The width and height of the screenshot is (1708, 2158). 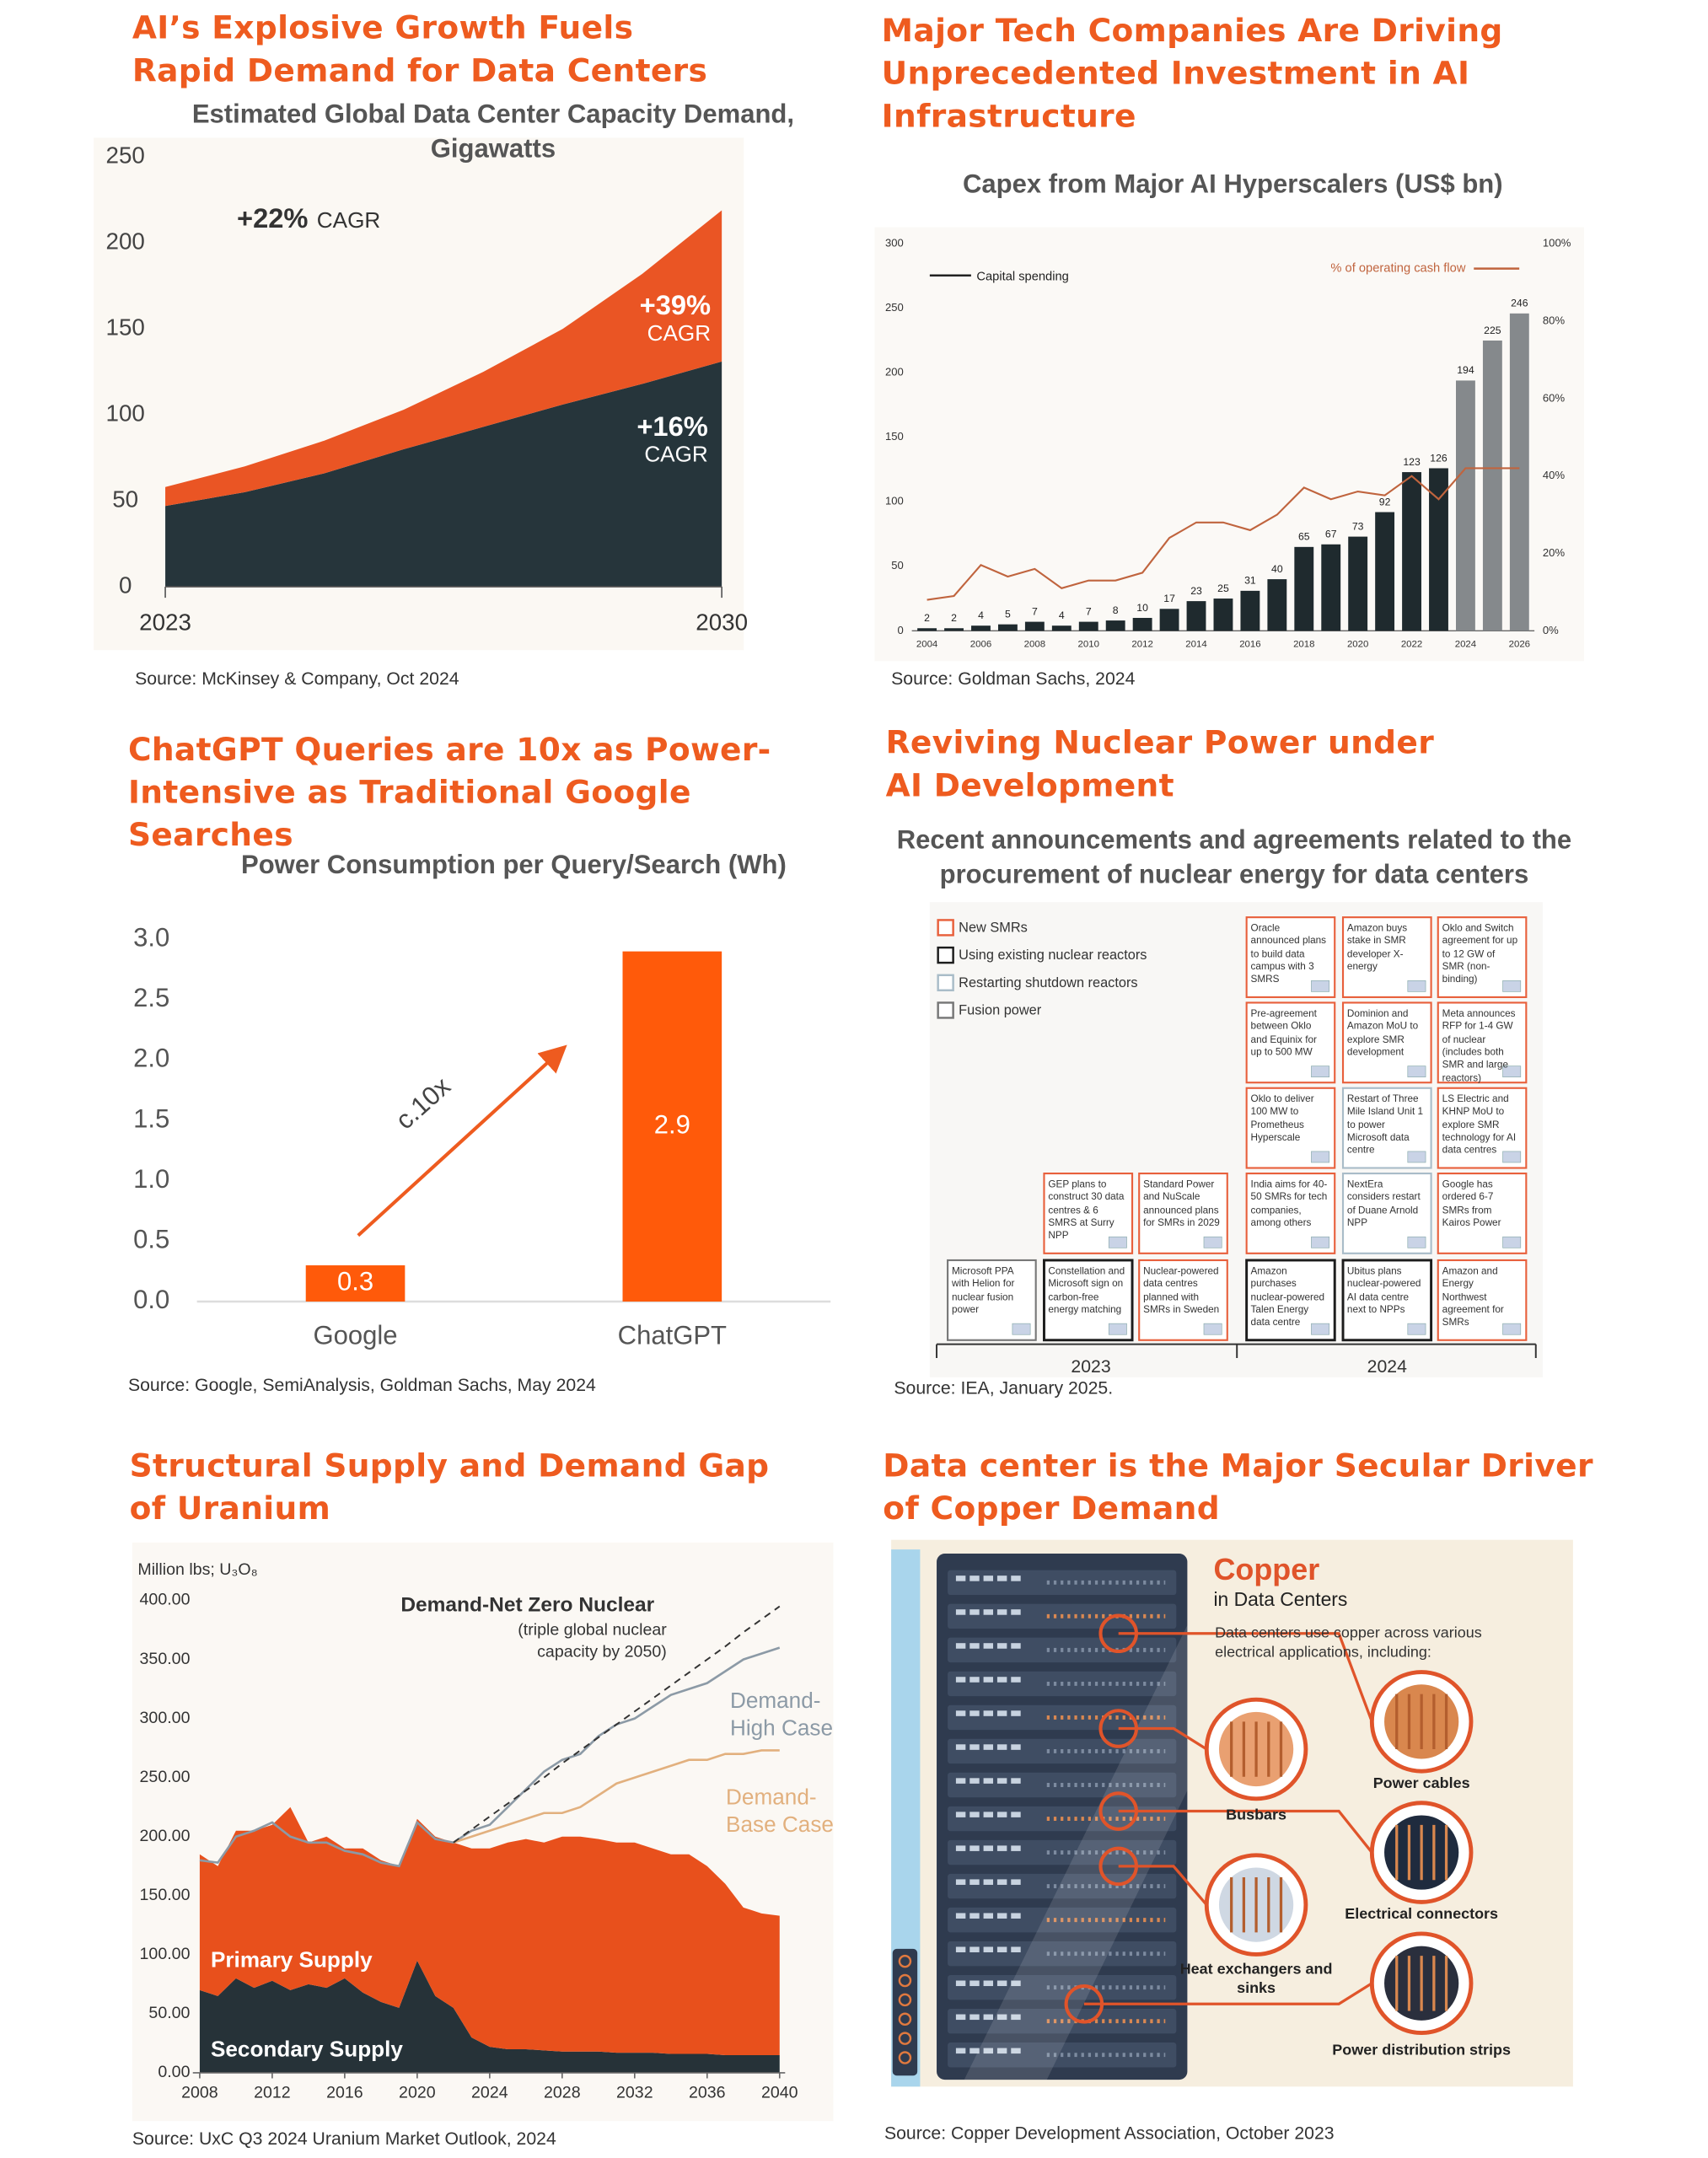 I want to click on application-label: Heat exchangers and sinks, so click(x=1256, y=1979).